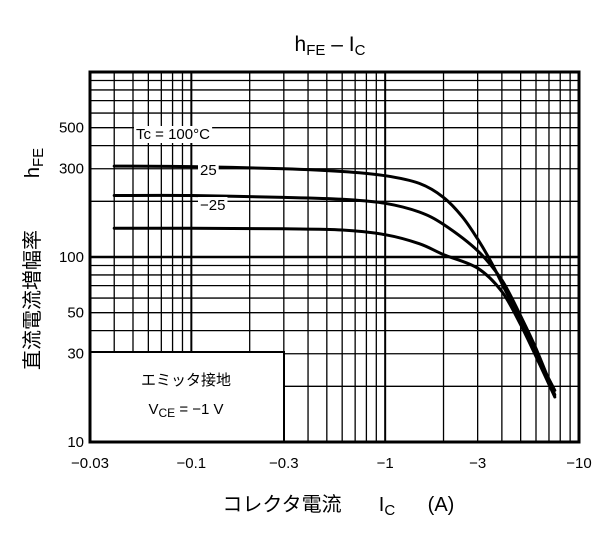  What do you see at coordinates (71, 285) in the screenshot?
I see `y-tick-labels: 10 30 50 100 300 500` at bounding box center [71, 285].